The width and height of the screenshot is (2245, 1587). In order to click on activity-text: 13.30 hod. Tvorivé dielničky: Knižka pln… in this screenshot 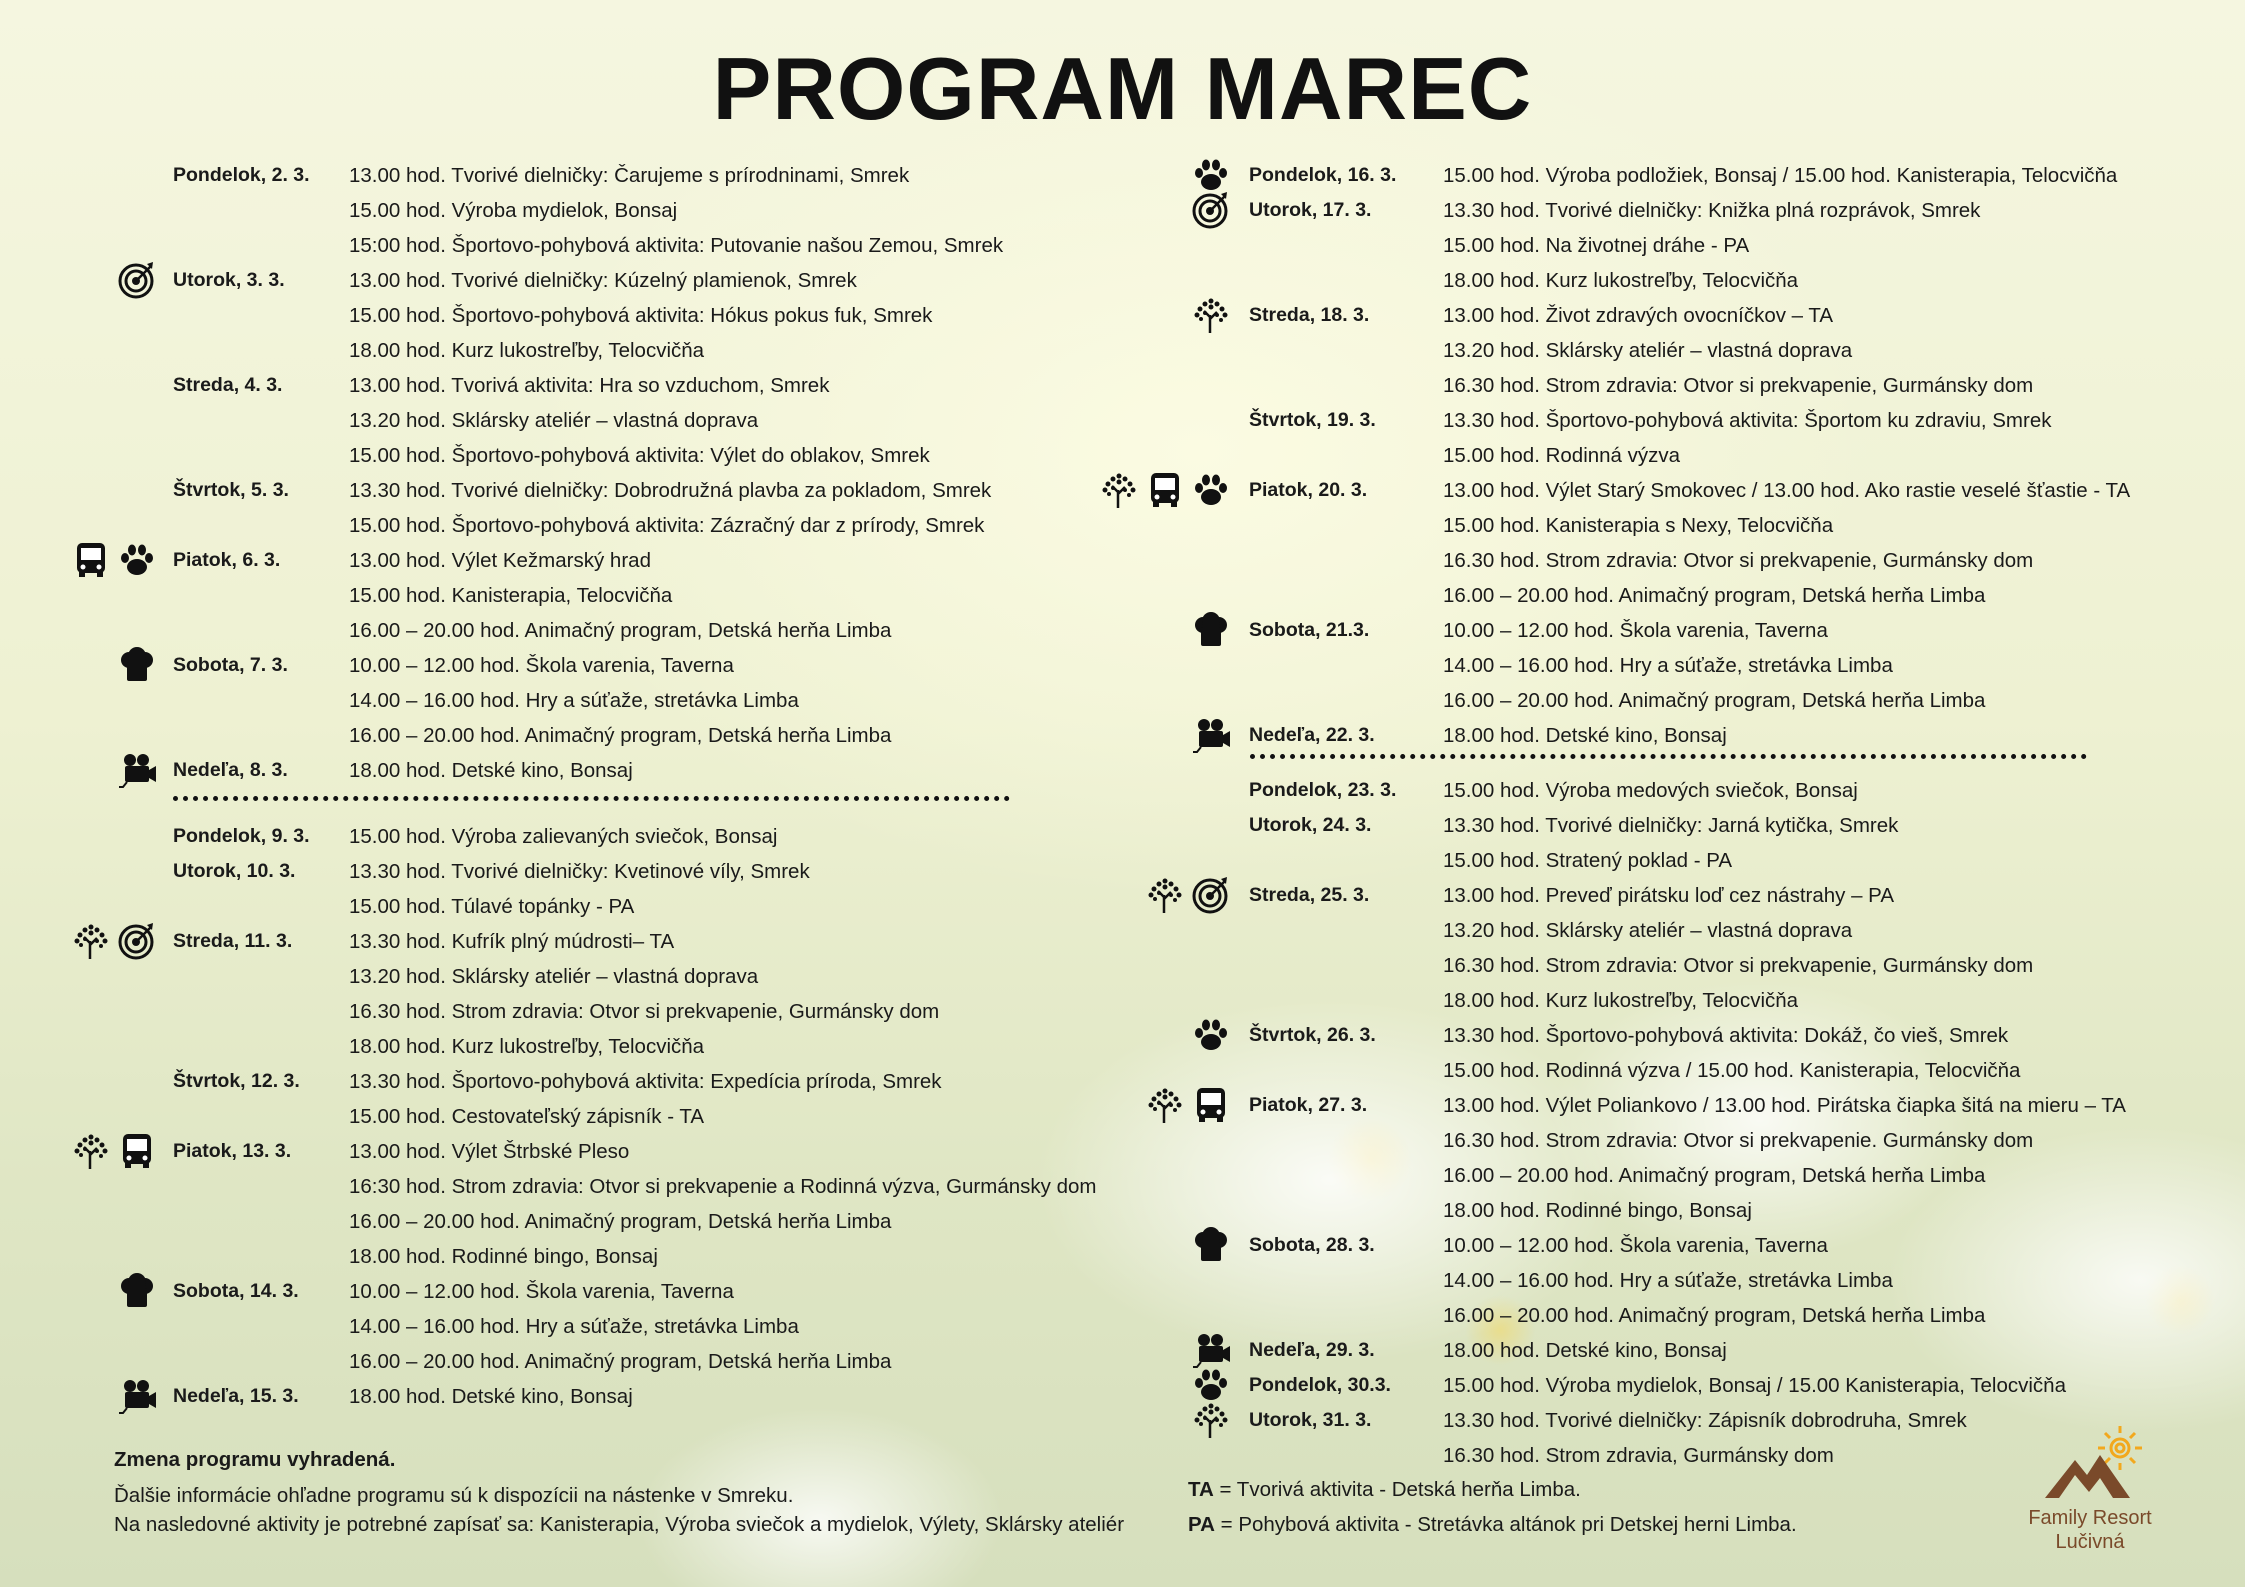, I will do `click(1712, 210)`.